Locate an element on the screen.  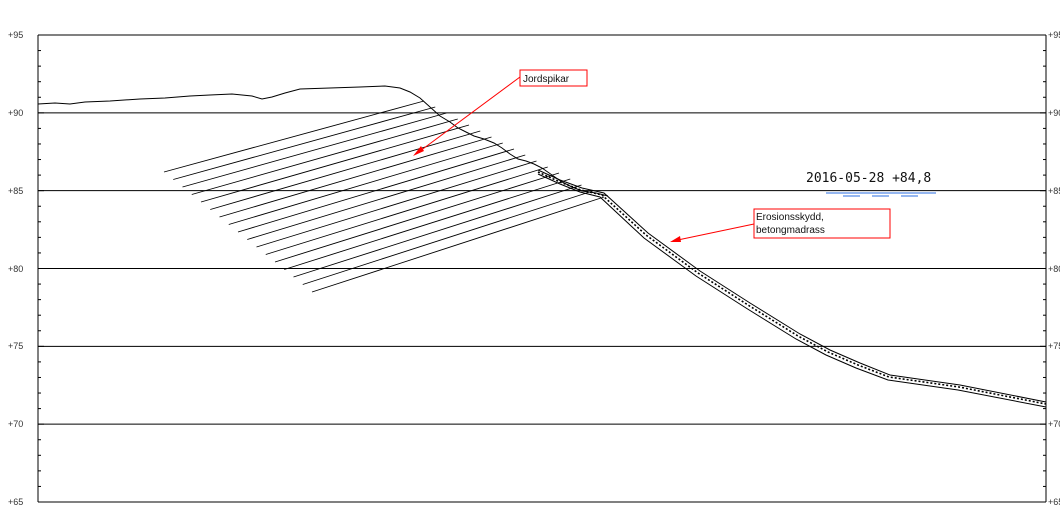
y-label-95: +95 is located at coordinates (15, 35).